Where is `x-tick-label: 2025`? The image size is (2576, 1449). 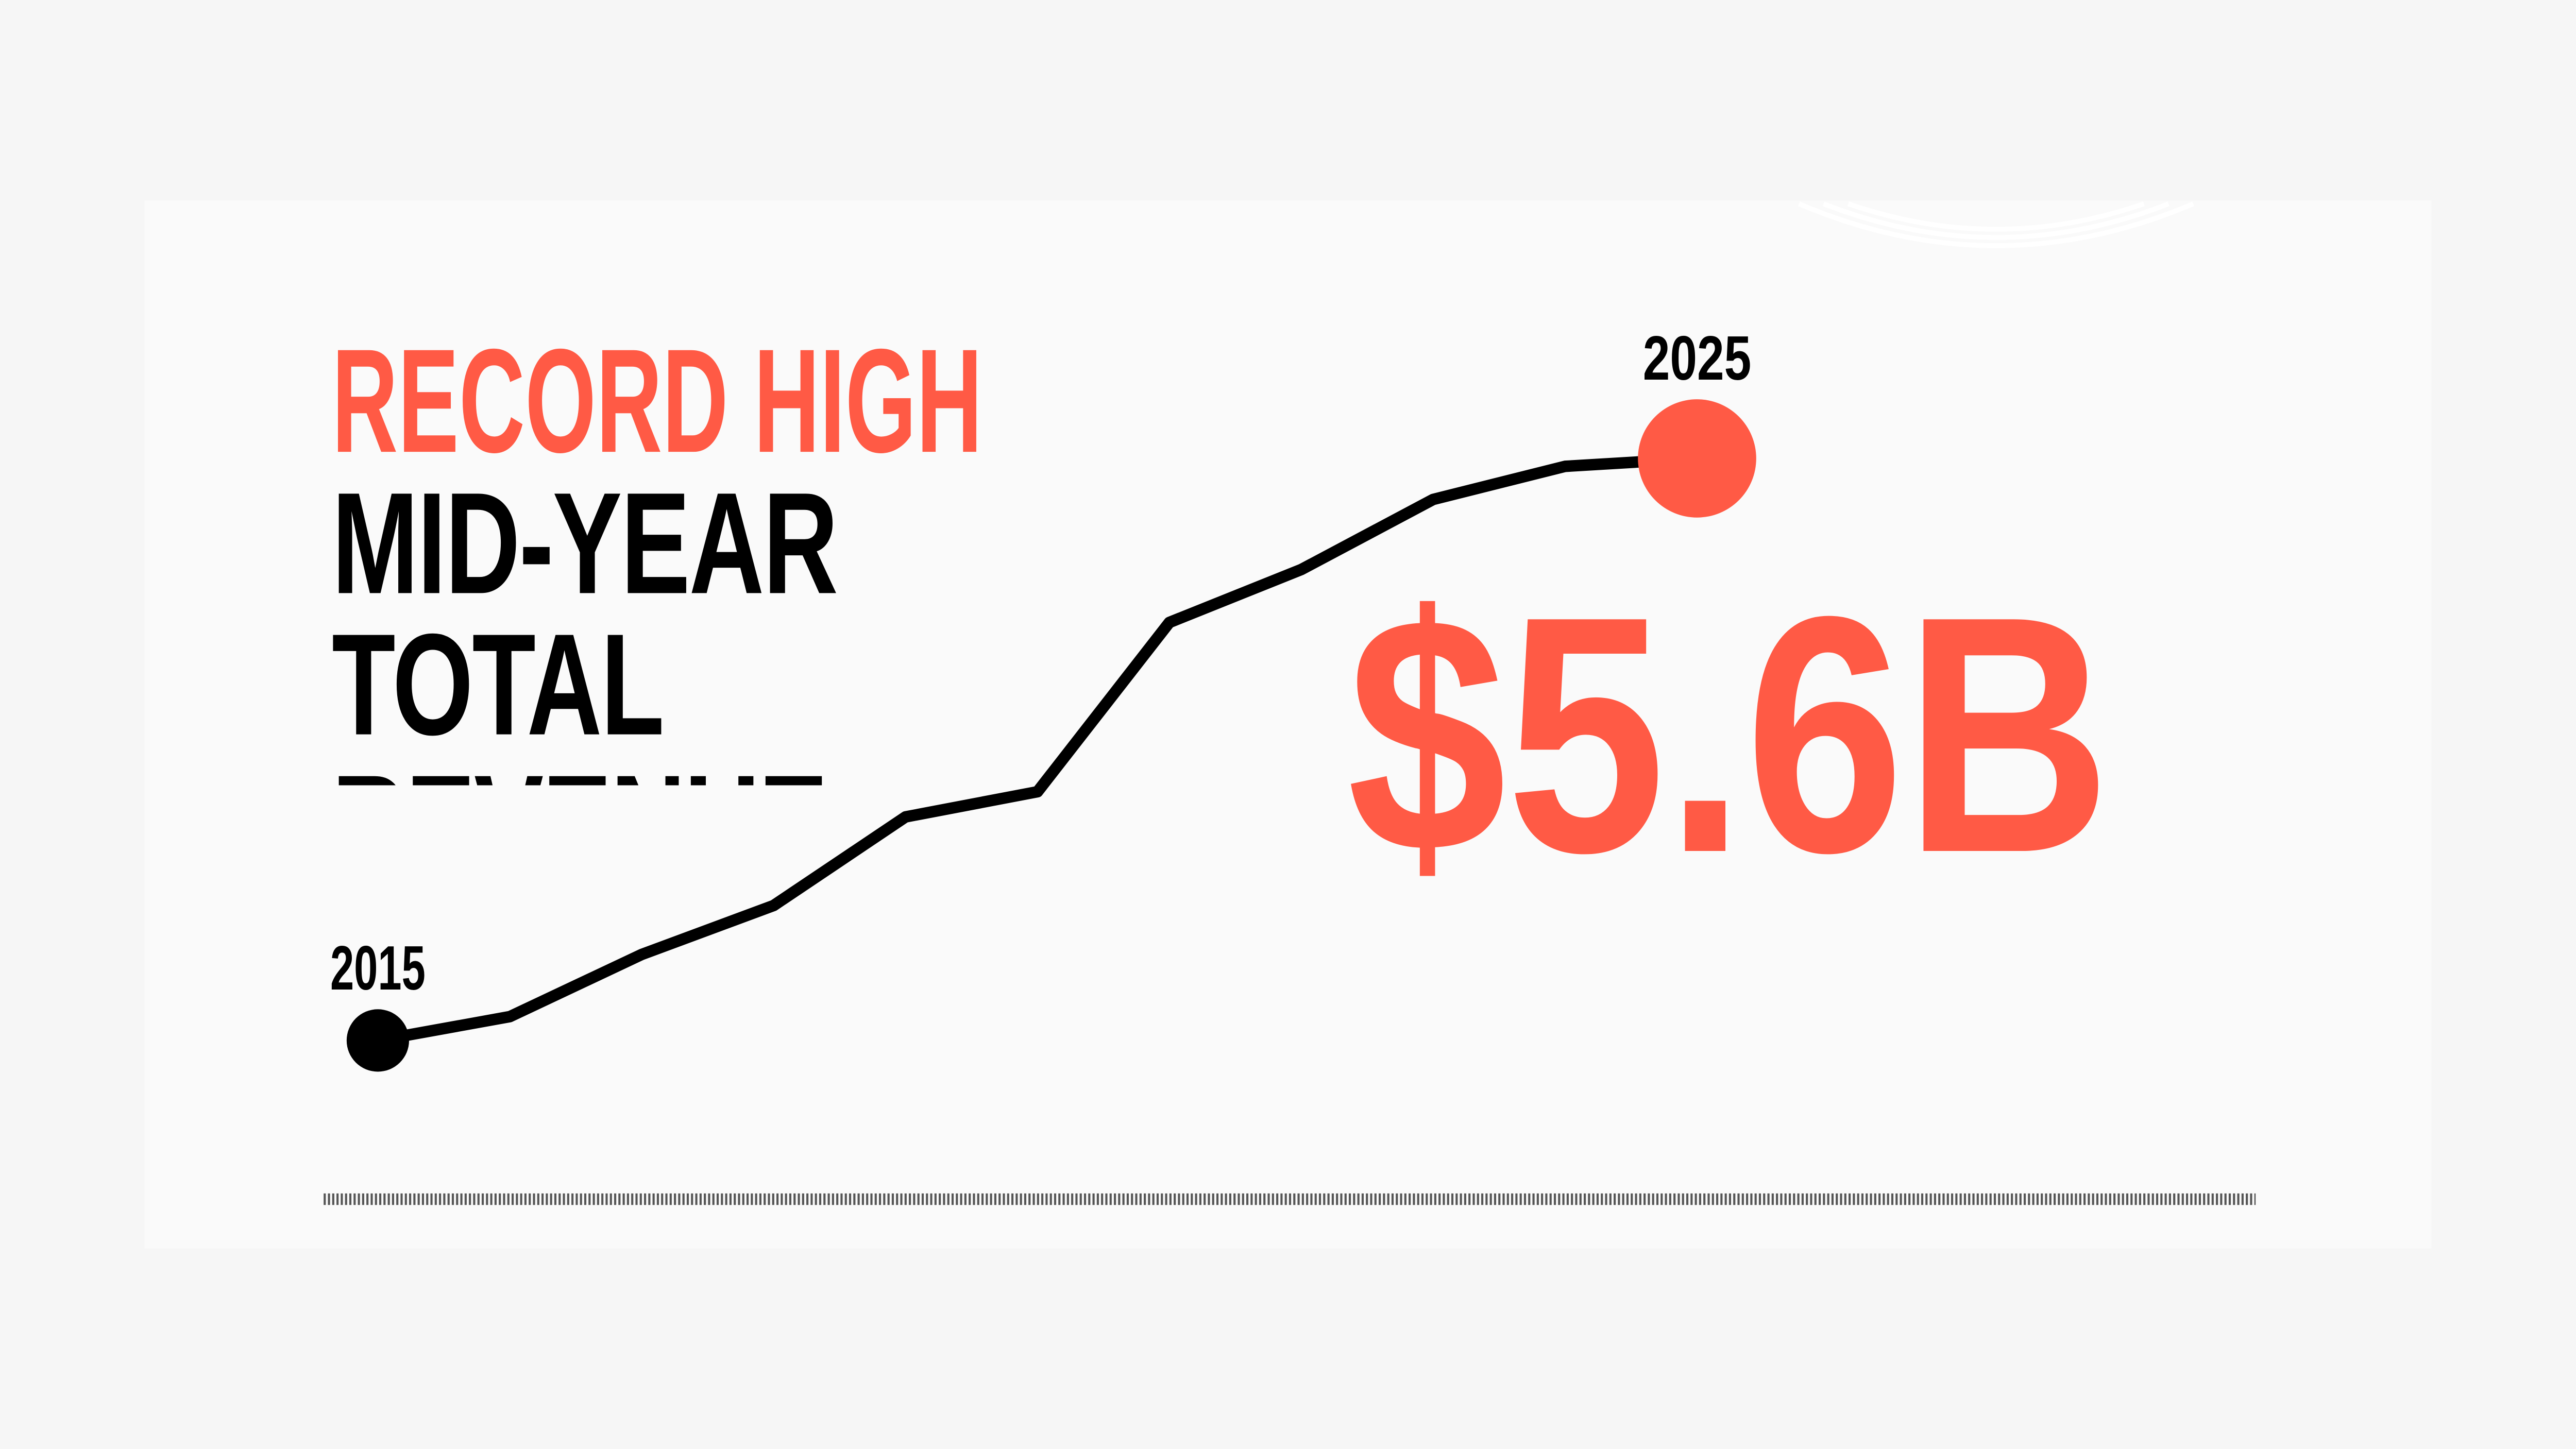 x-tick-label: 2025 is located at coordinates (1697, 358).